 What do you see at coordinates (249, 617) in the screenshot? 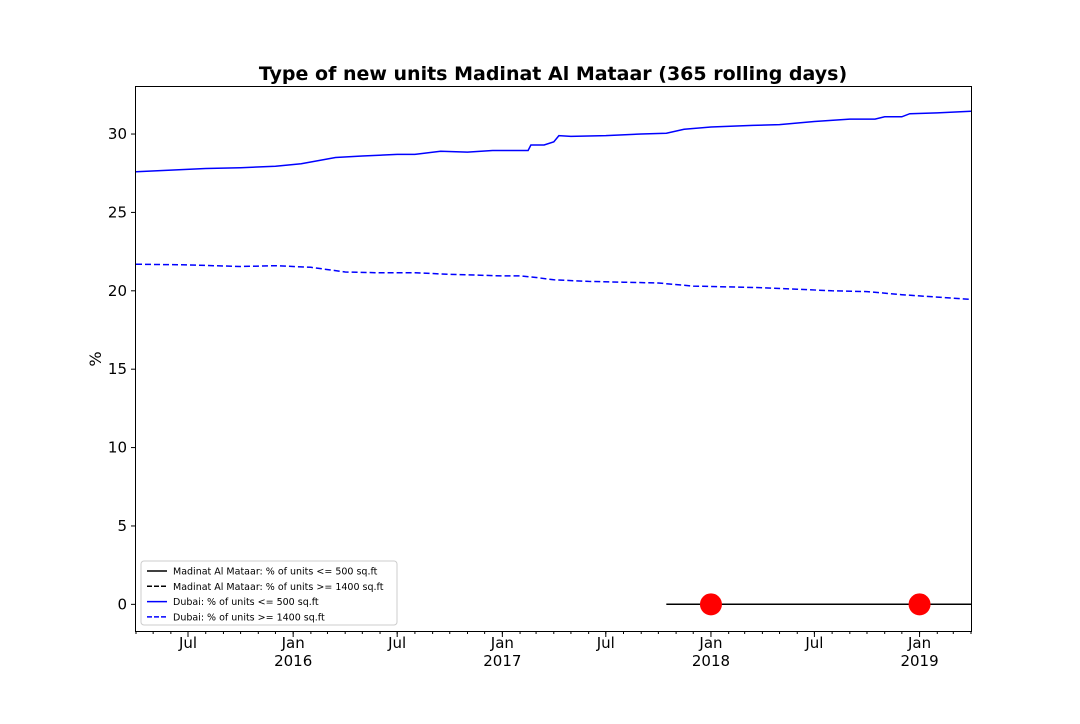
I see `legend-label-3: Dubai: % of units >= 1400 sq.ft` at bounding box center [249, 617].